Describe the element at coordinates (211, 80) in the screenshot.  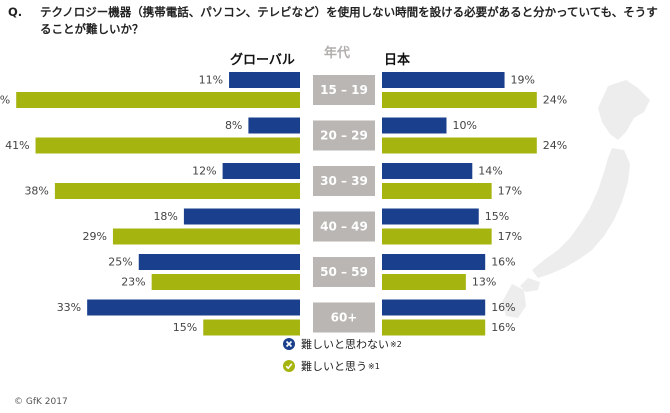
I see `global-value-not-difficult: 11%` at that location.